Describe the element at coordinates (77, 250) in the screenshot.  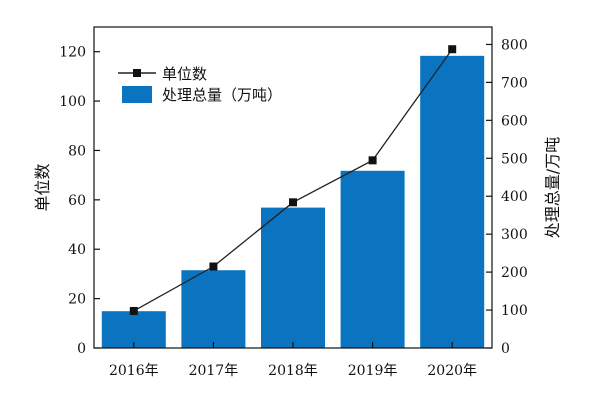
I see `y-left-tick-label: 40` at that location.